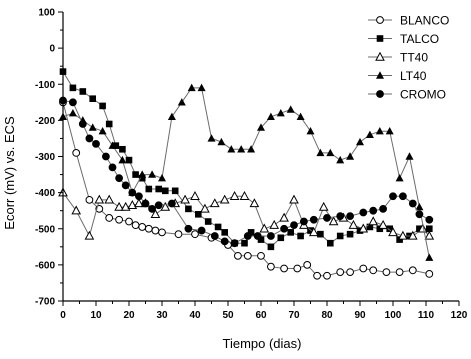 Image resolution: width=471 pixels, height=359 pixels. Describe the element at coordinates (426, 315) in the screenshot. I see `x-tick-label: 110` at that location.